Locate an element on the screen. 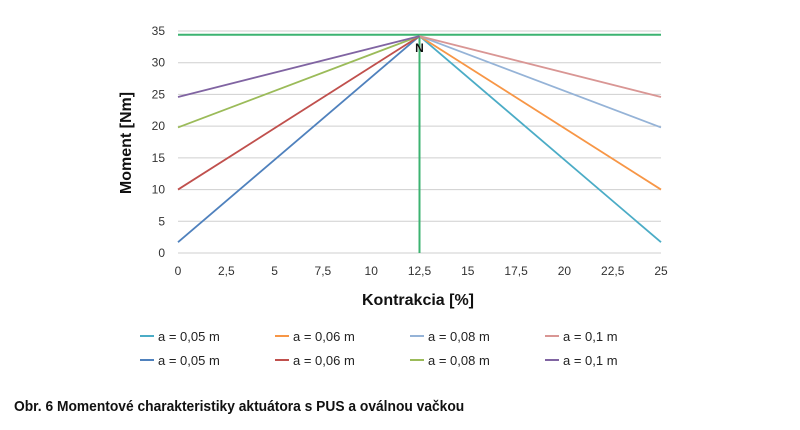 The width and height of the screenshot is (800, 430). x-tick-label: 10 is located at coordinates (372, 271).